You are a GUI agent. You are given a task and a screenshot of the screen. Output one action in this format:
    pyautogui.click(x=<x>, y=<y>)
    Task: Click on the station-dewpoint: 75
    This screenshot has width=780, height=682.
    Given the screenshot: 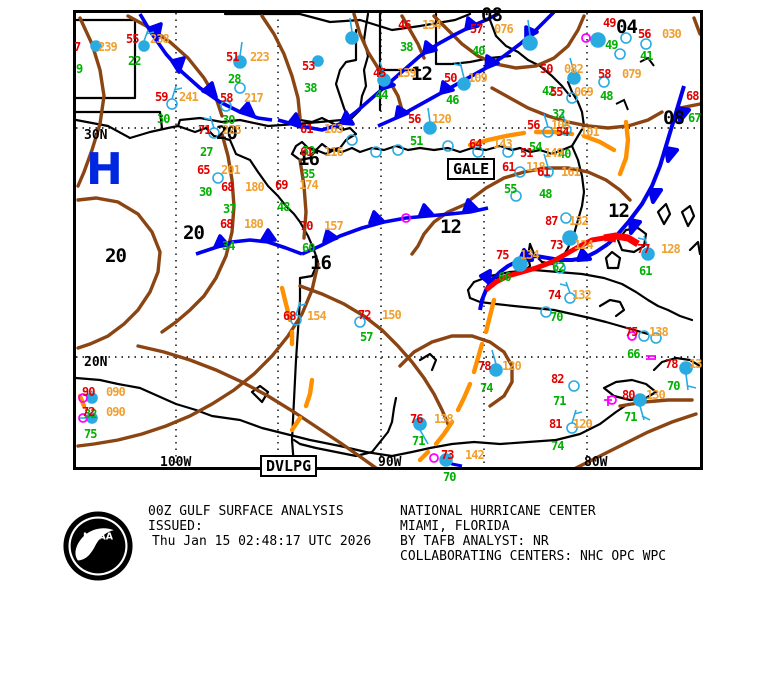 What is the action you would take?
    pyautogui.click(x=90, y=434)
    